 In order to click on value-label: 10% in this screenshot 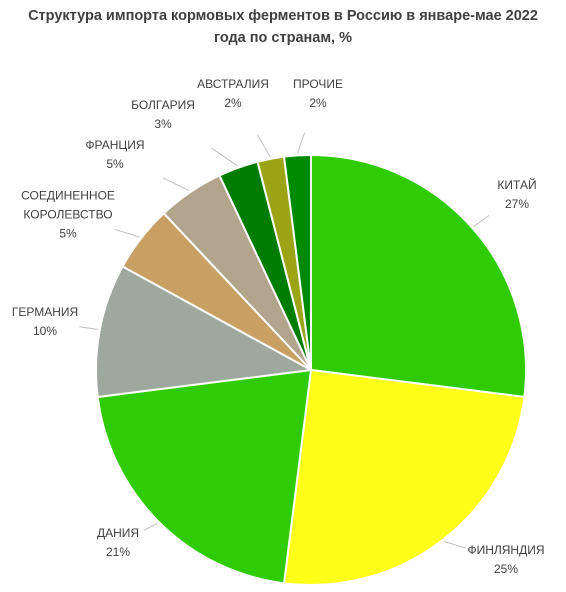, I will do `click(45, 331)`.